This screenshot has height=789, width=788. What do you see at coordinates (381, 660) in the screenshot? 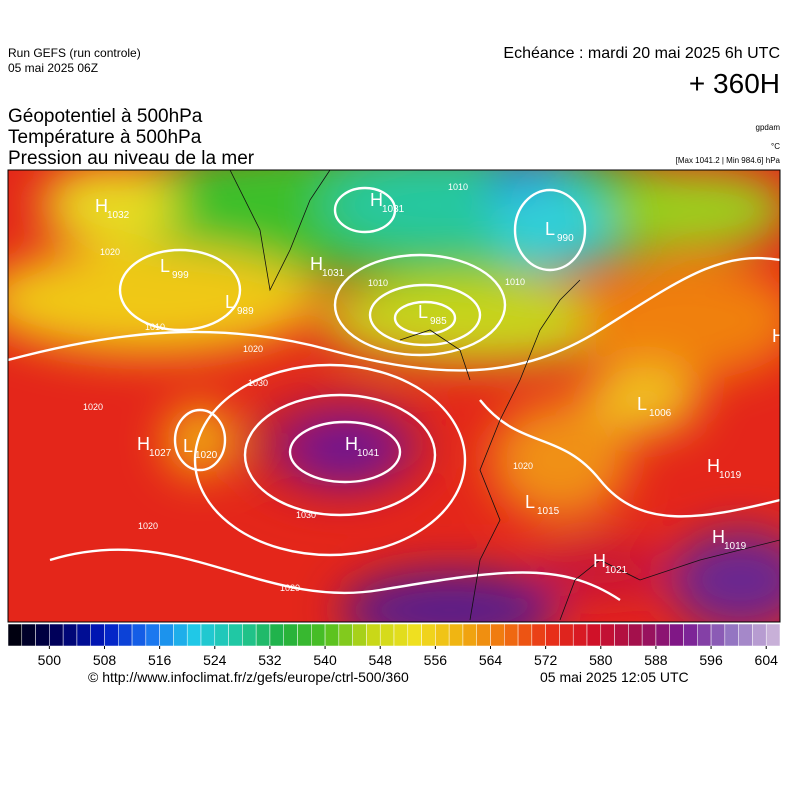
I see `colorbar-tick-label: 548` at bounding box center [381, 660].